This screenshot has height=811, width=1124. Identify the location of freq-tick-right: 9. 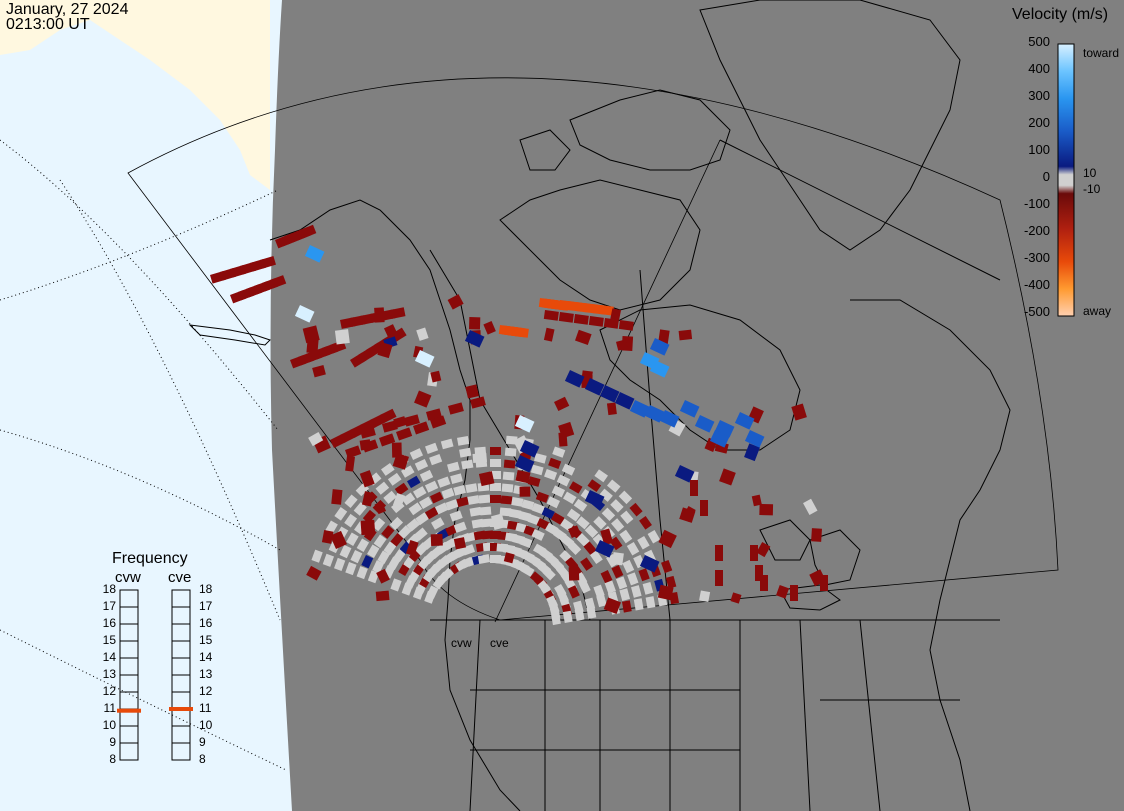
(202, 742).